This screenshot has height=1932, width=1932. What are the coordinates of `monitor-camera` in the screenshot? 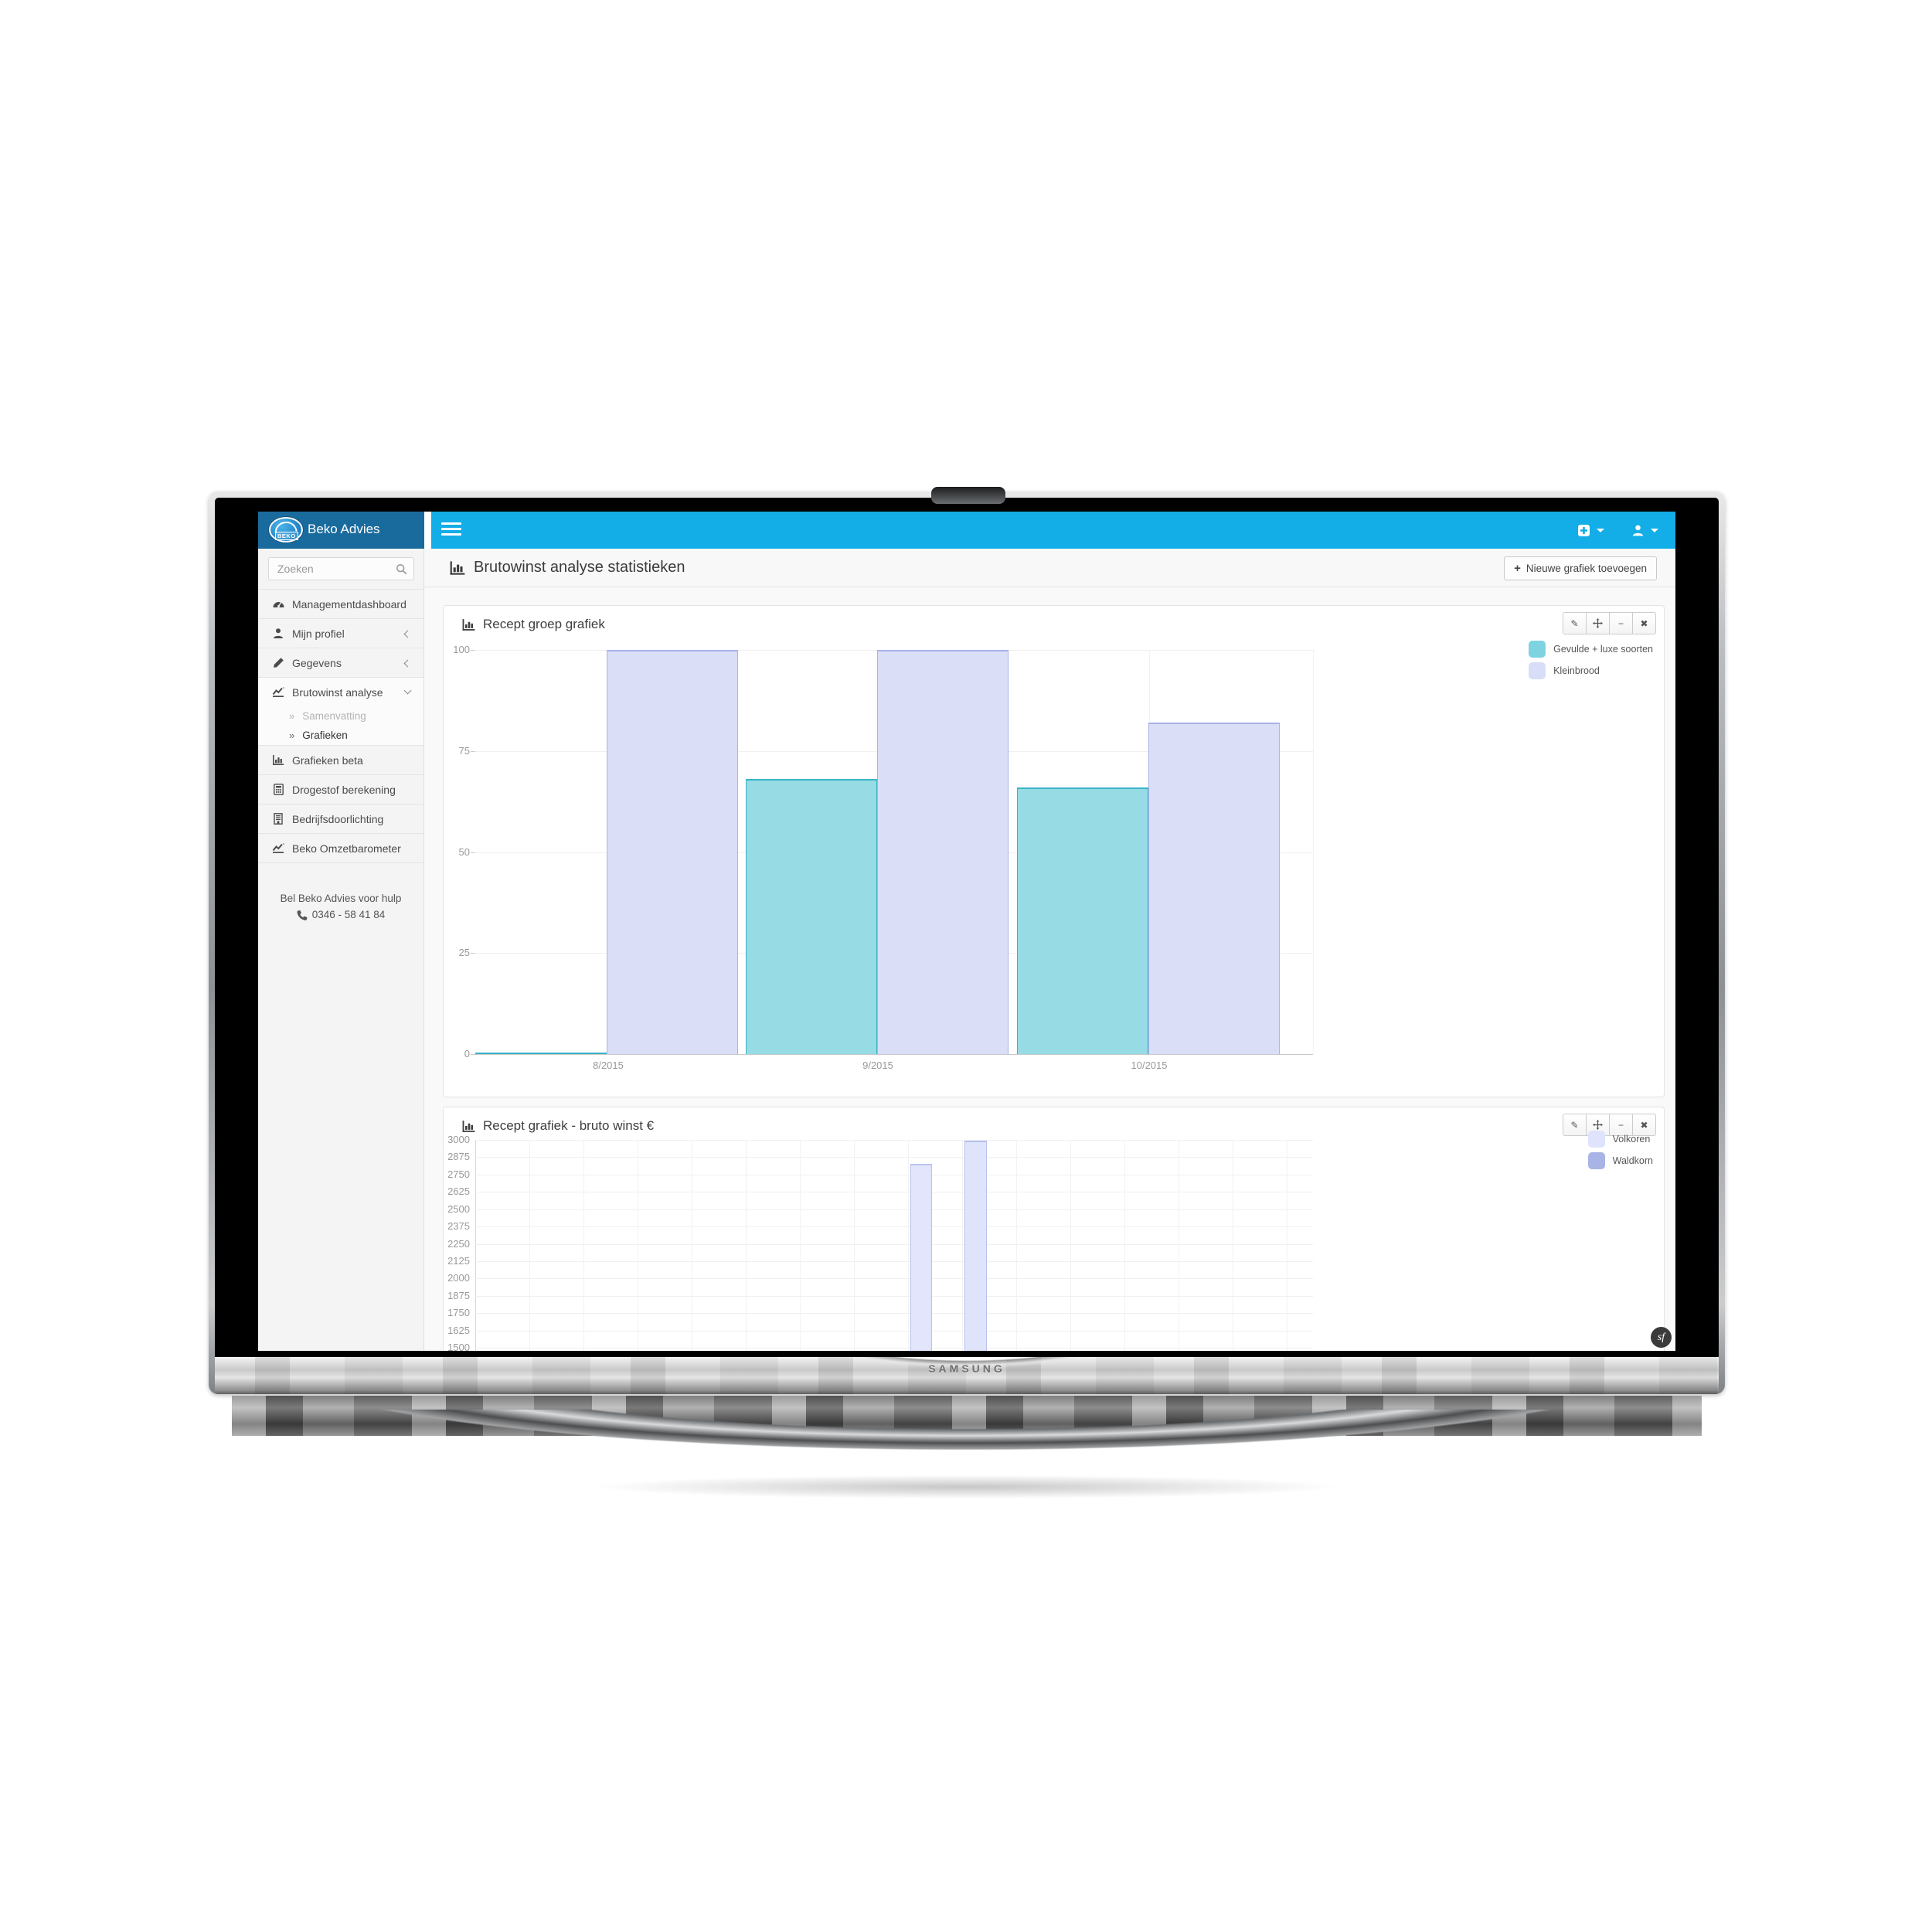 It's located at (968, 496).